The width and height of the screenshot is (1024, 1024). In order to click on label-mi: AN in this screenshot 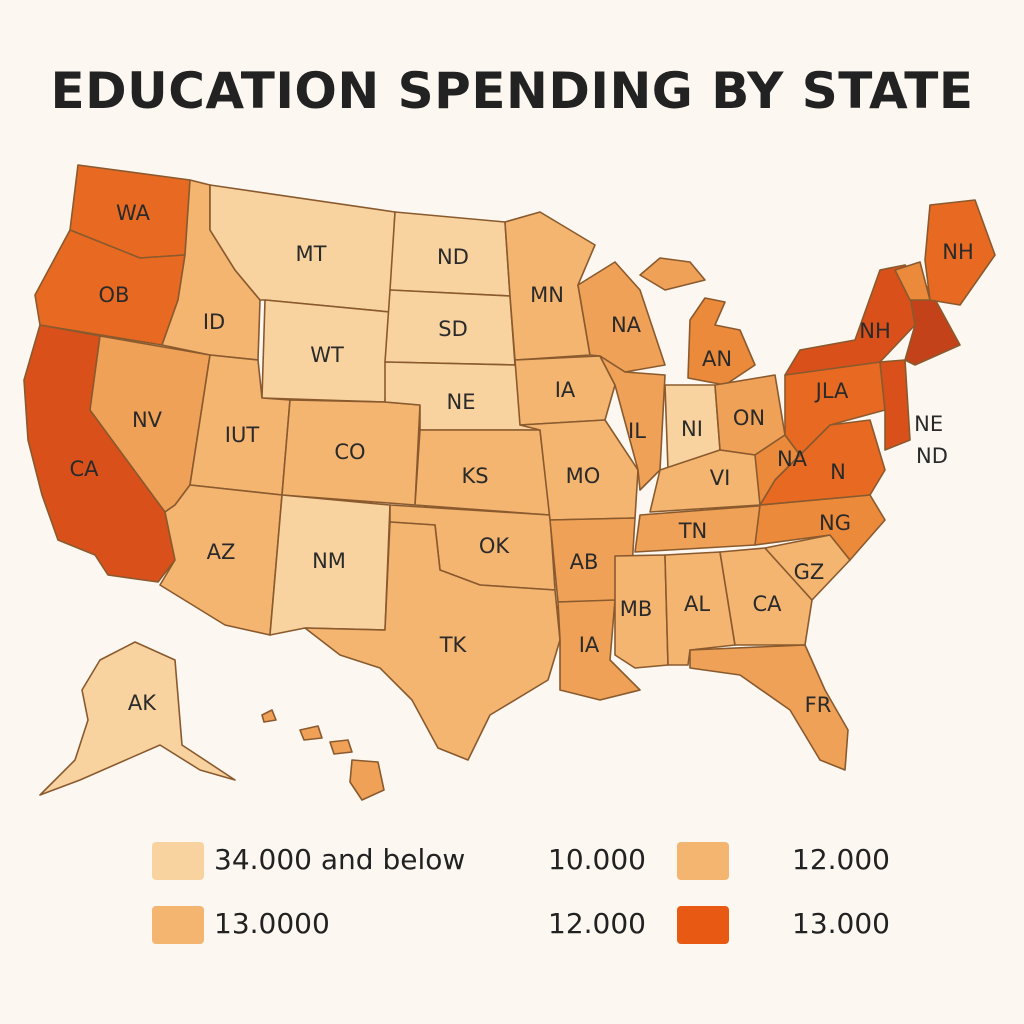, I will do `click(717, 359)`.